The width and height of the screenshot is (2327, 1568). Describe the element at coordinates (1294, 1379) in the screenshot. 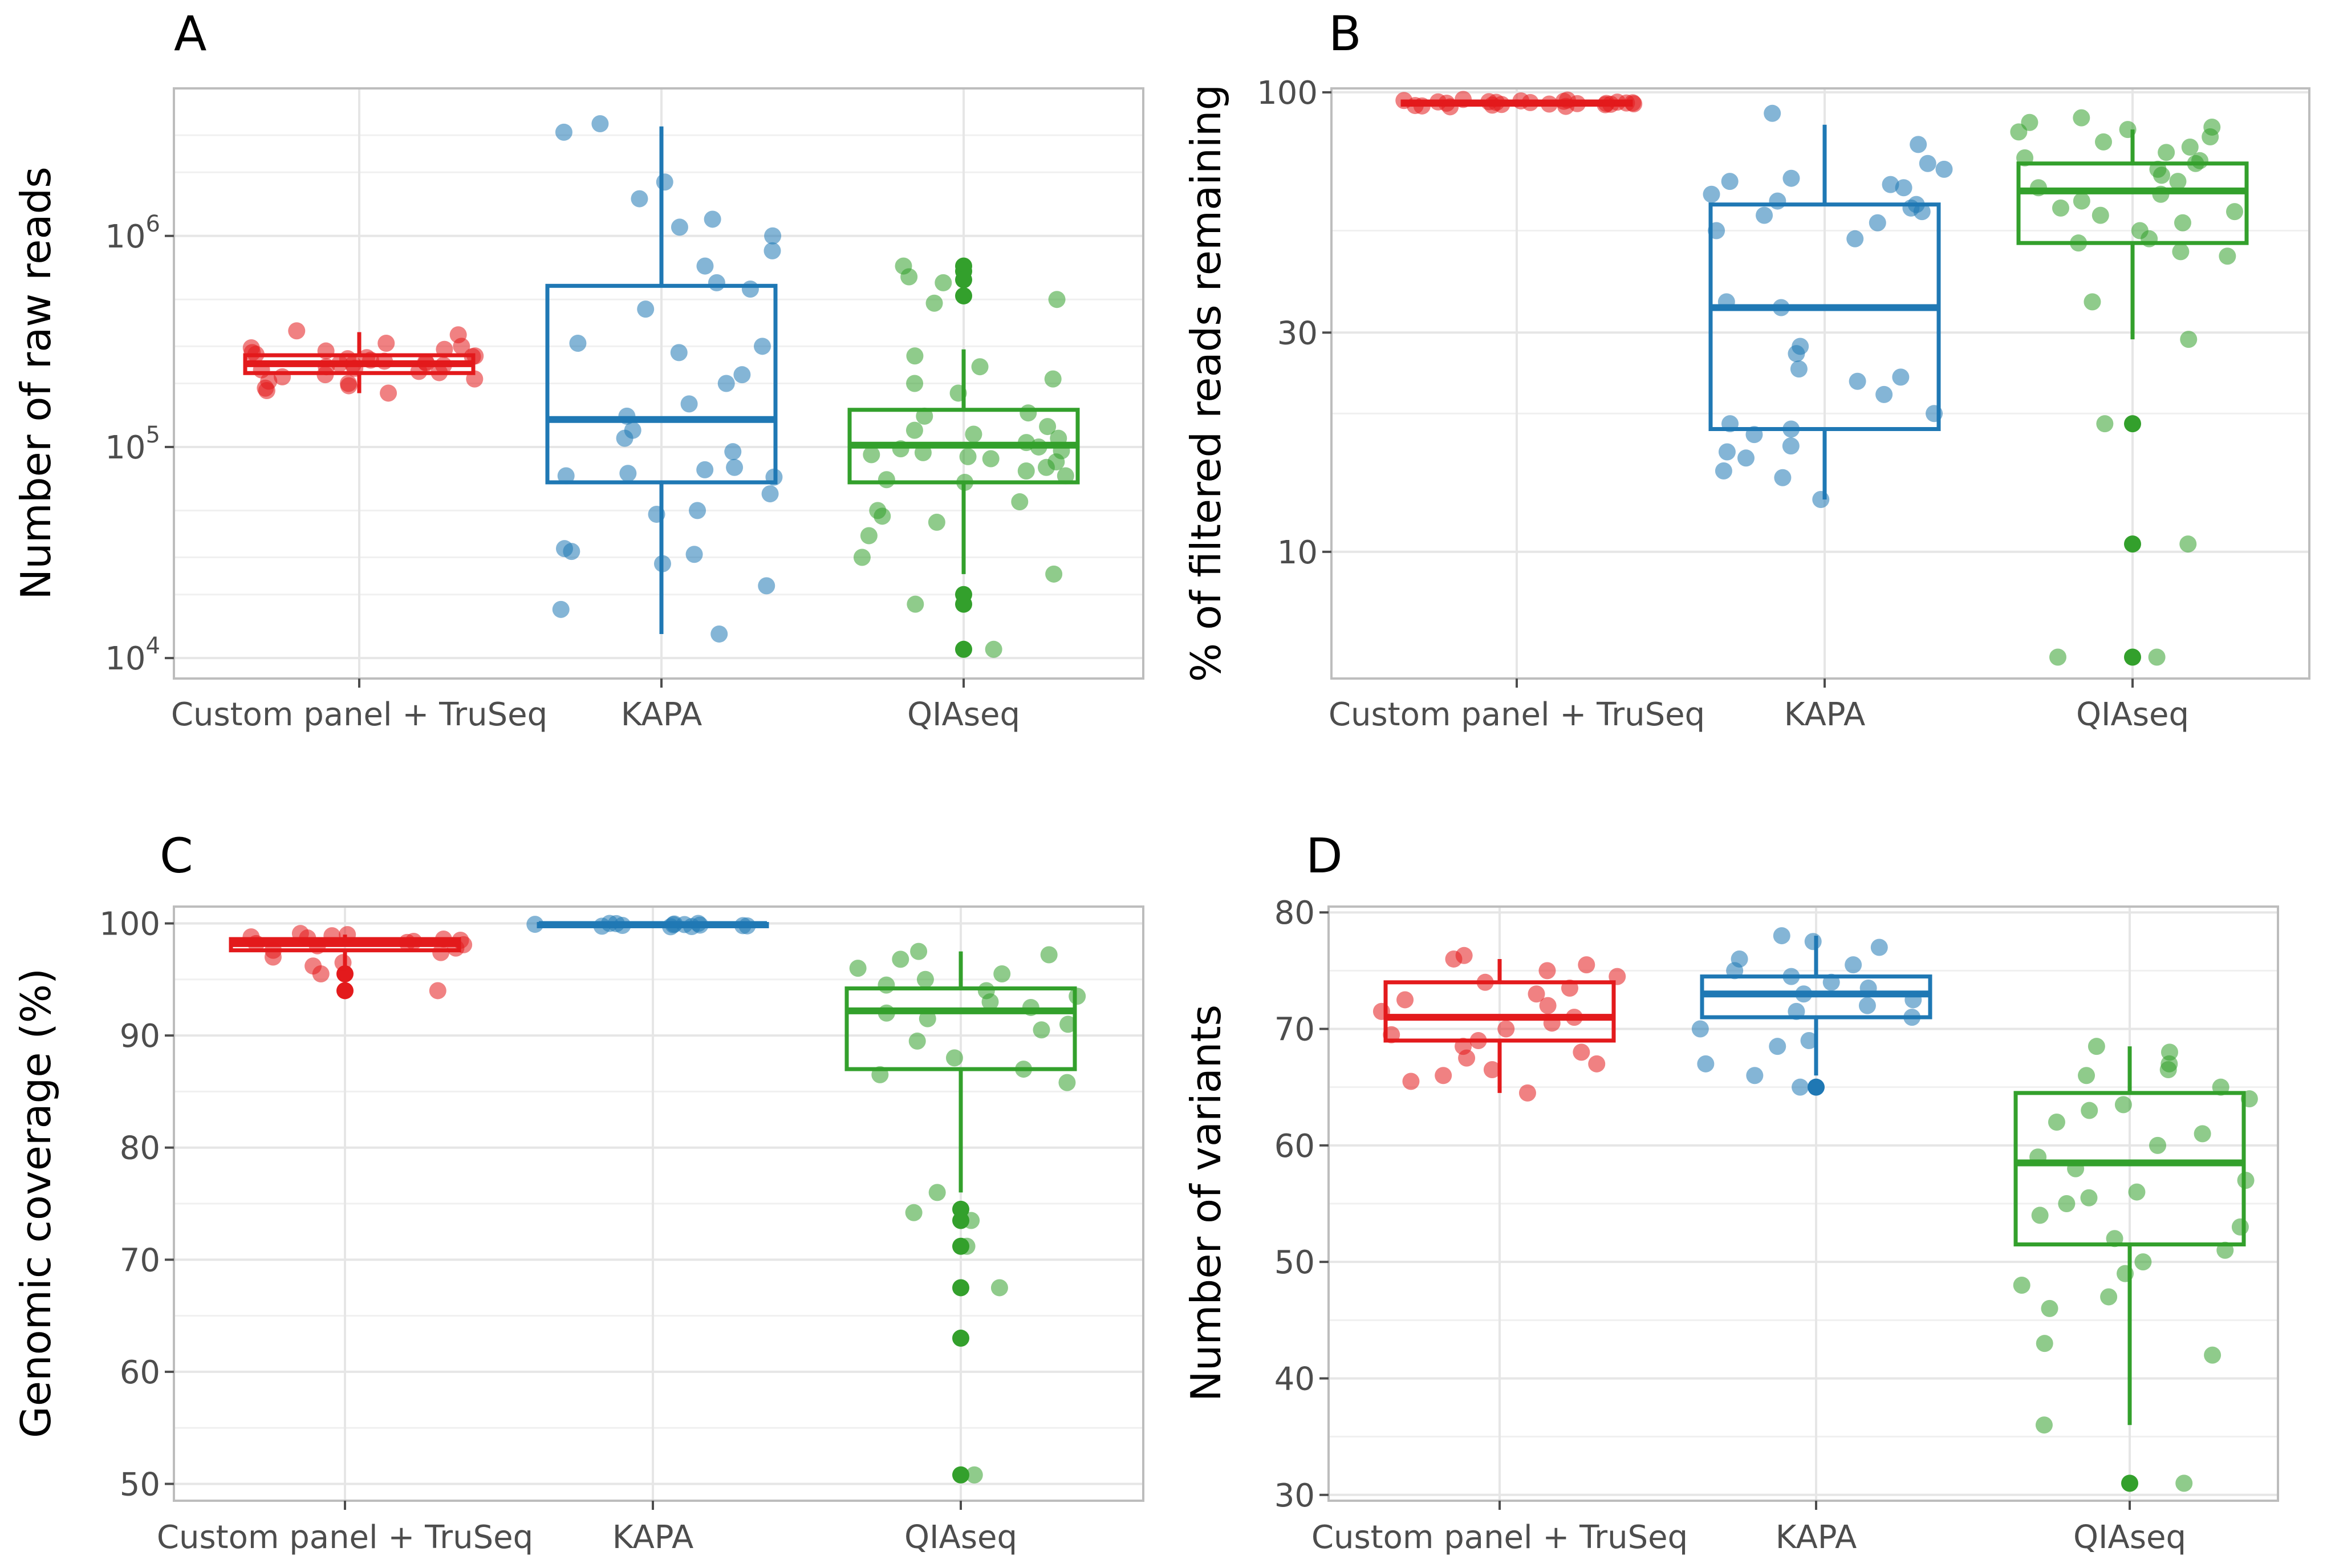

I see `y-tick-label: 40` at that location.